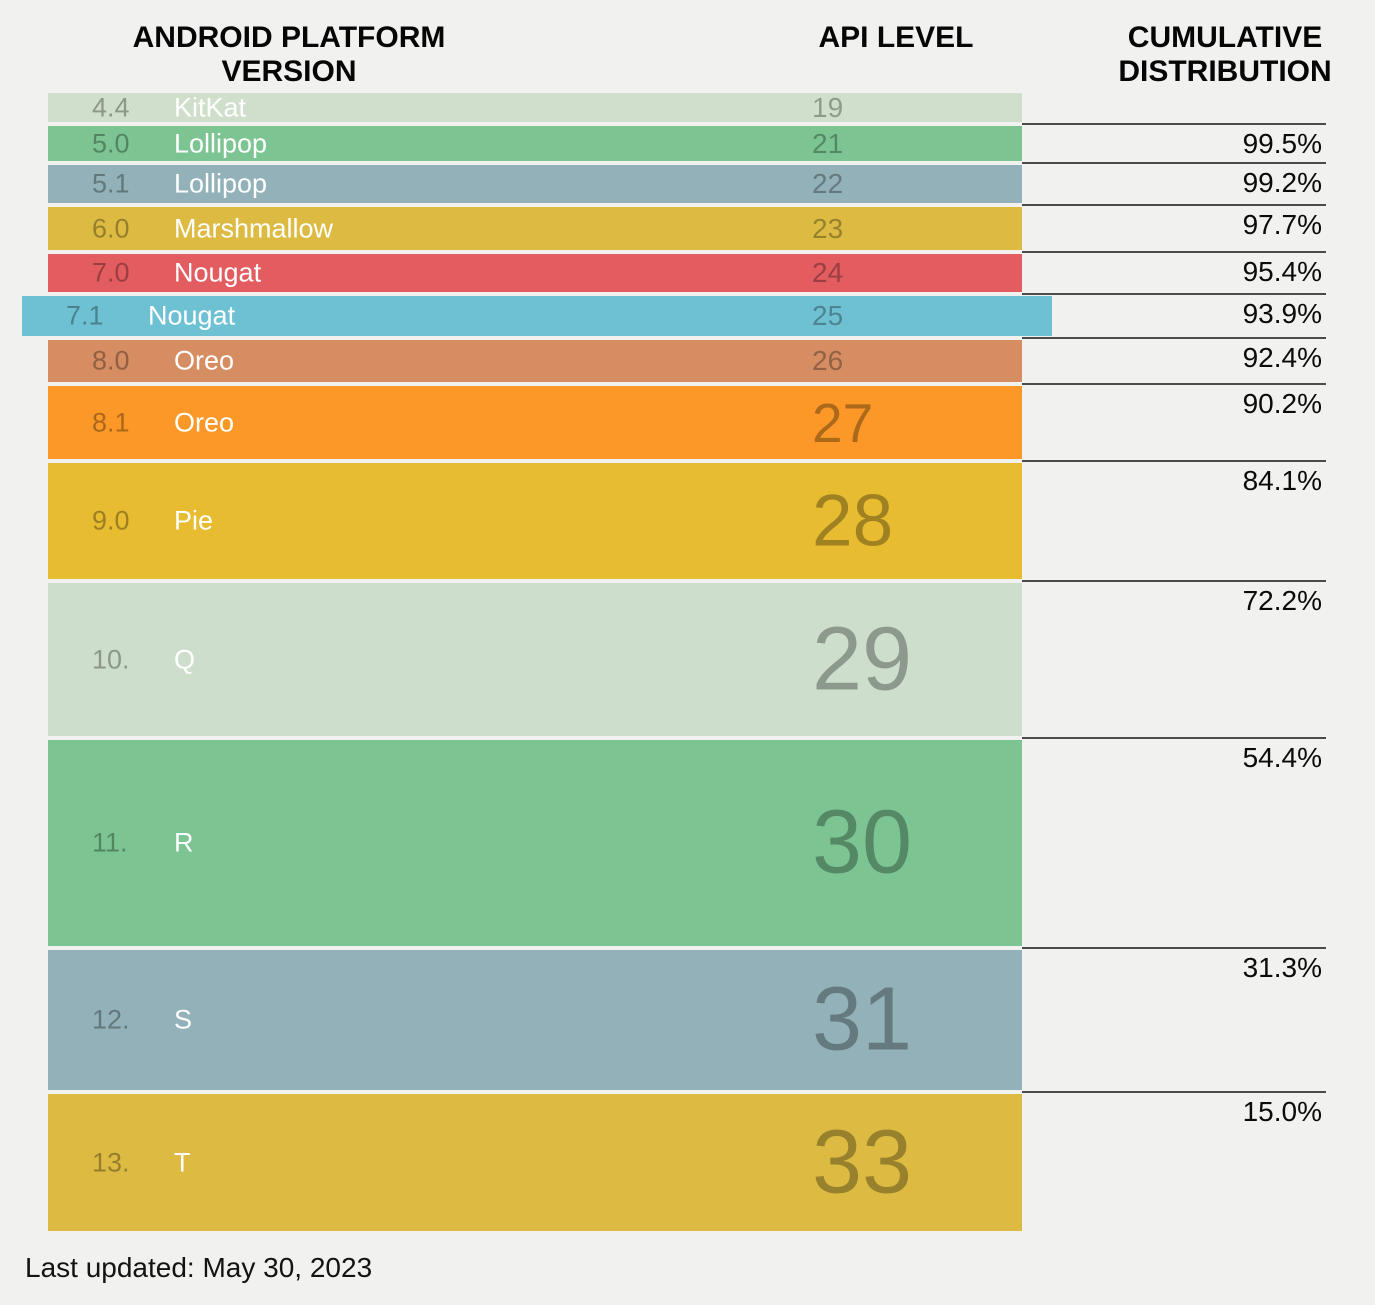 The image size is (1375, 1305). What do you see at coordinates (184, 842) in the screenshot?
I see `version-name: R` at bounding box center [184, 842].